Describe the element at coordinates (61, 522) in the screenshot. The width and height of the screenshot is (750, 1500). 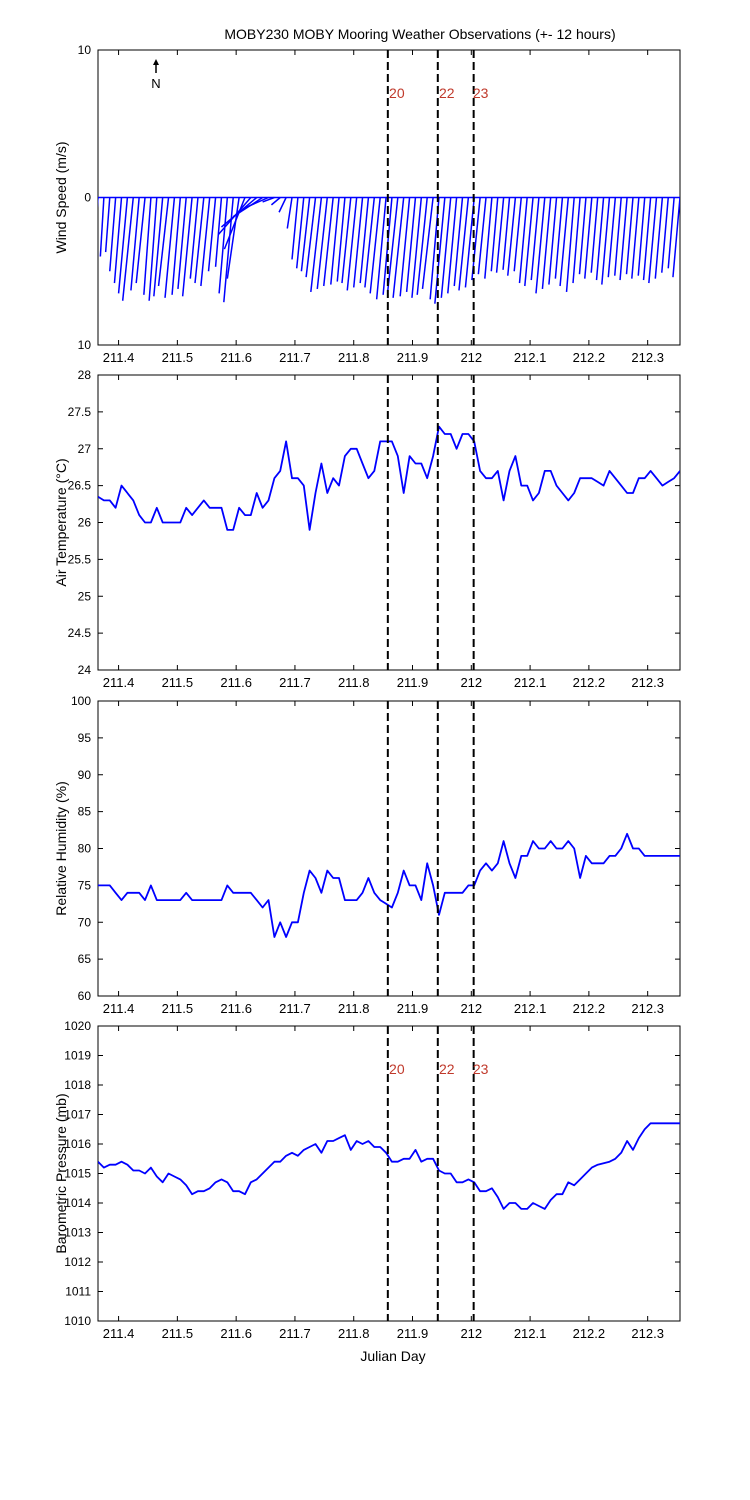
I see `temp-y-axis-label: Air Temperature (°C)` at that location.